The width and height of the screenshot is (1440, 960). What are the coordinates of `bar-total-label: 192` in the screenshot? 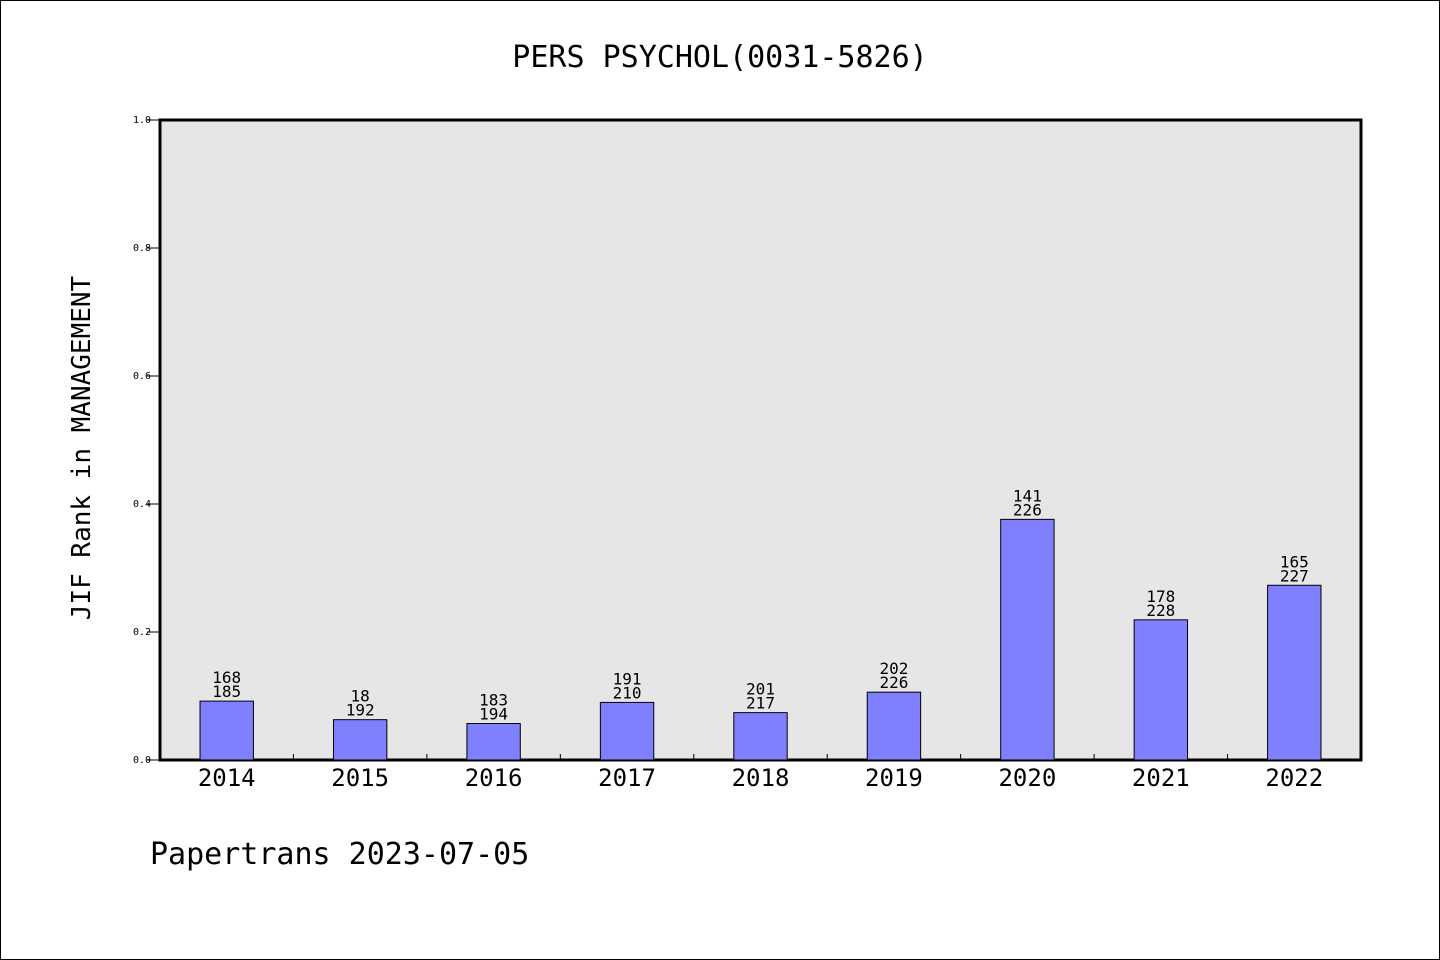 It's located at (360, 710).